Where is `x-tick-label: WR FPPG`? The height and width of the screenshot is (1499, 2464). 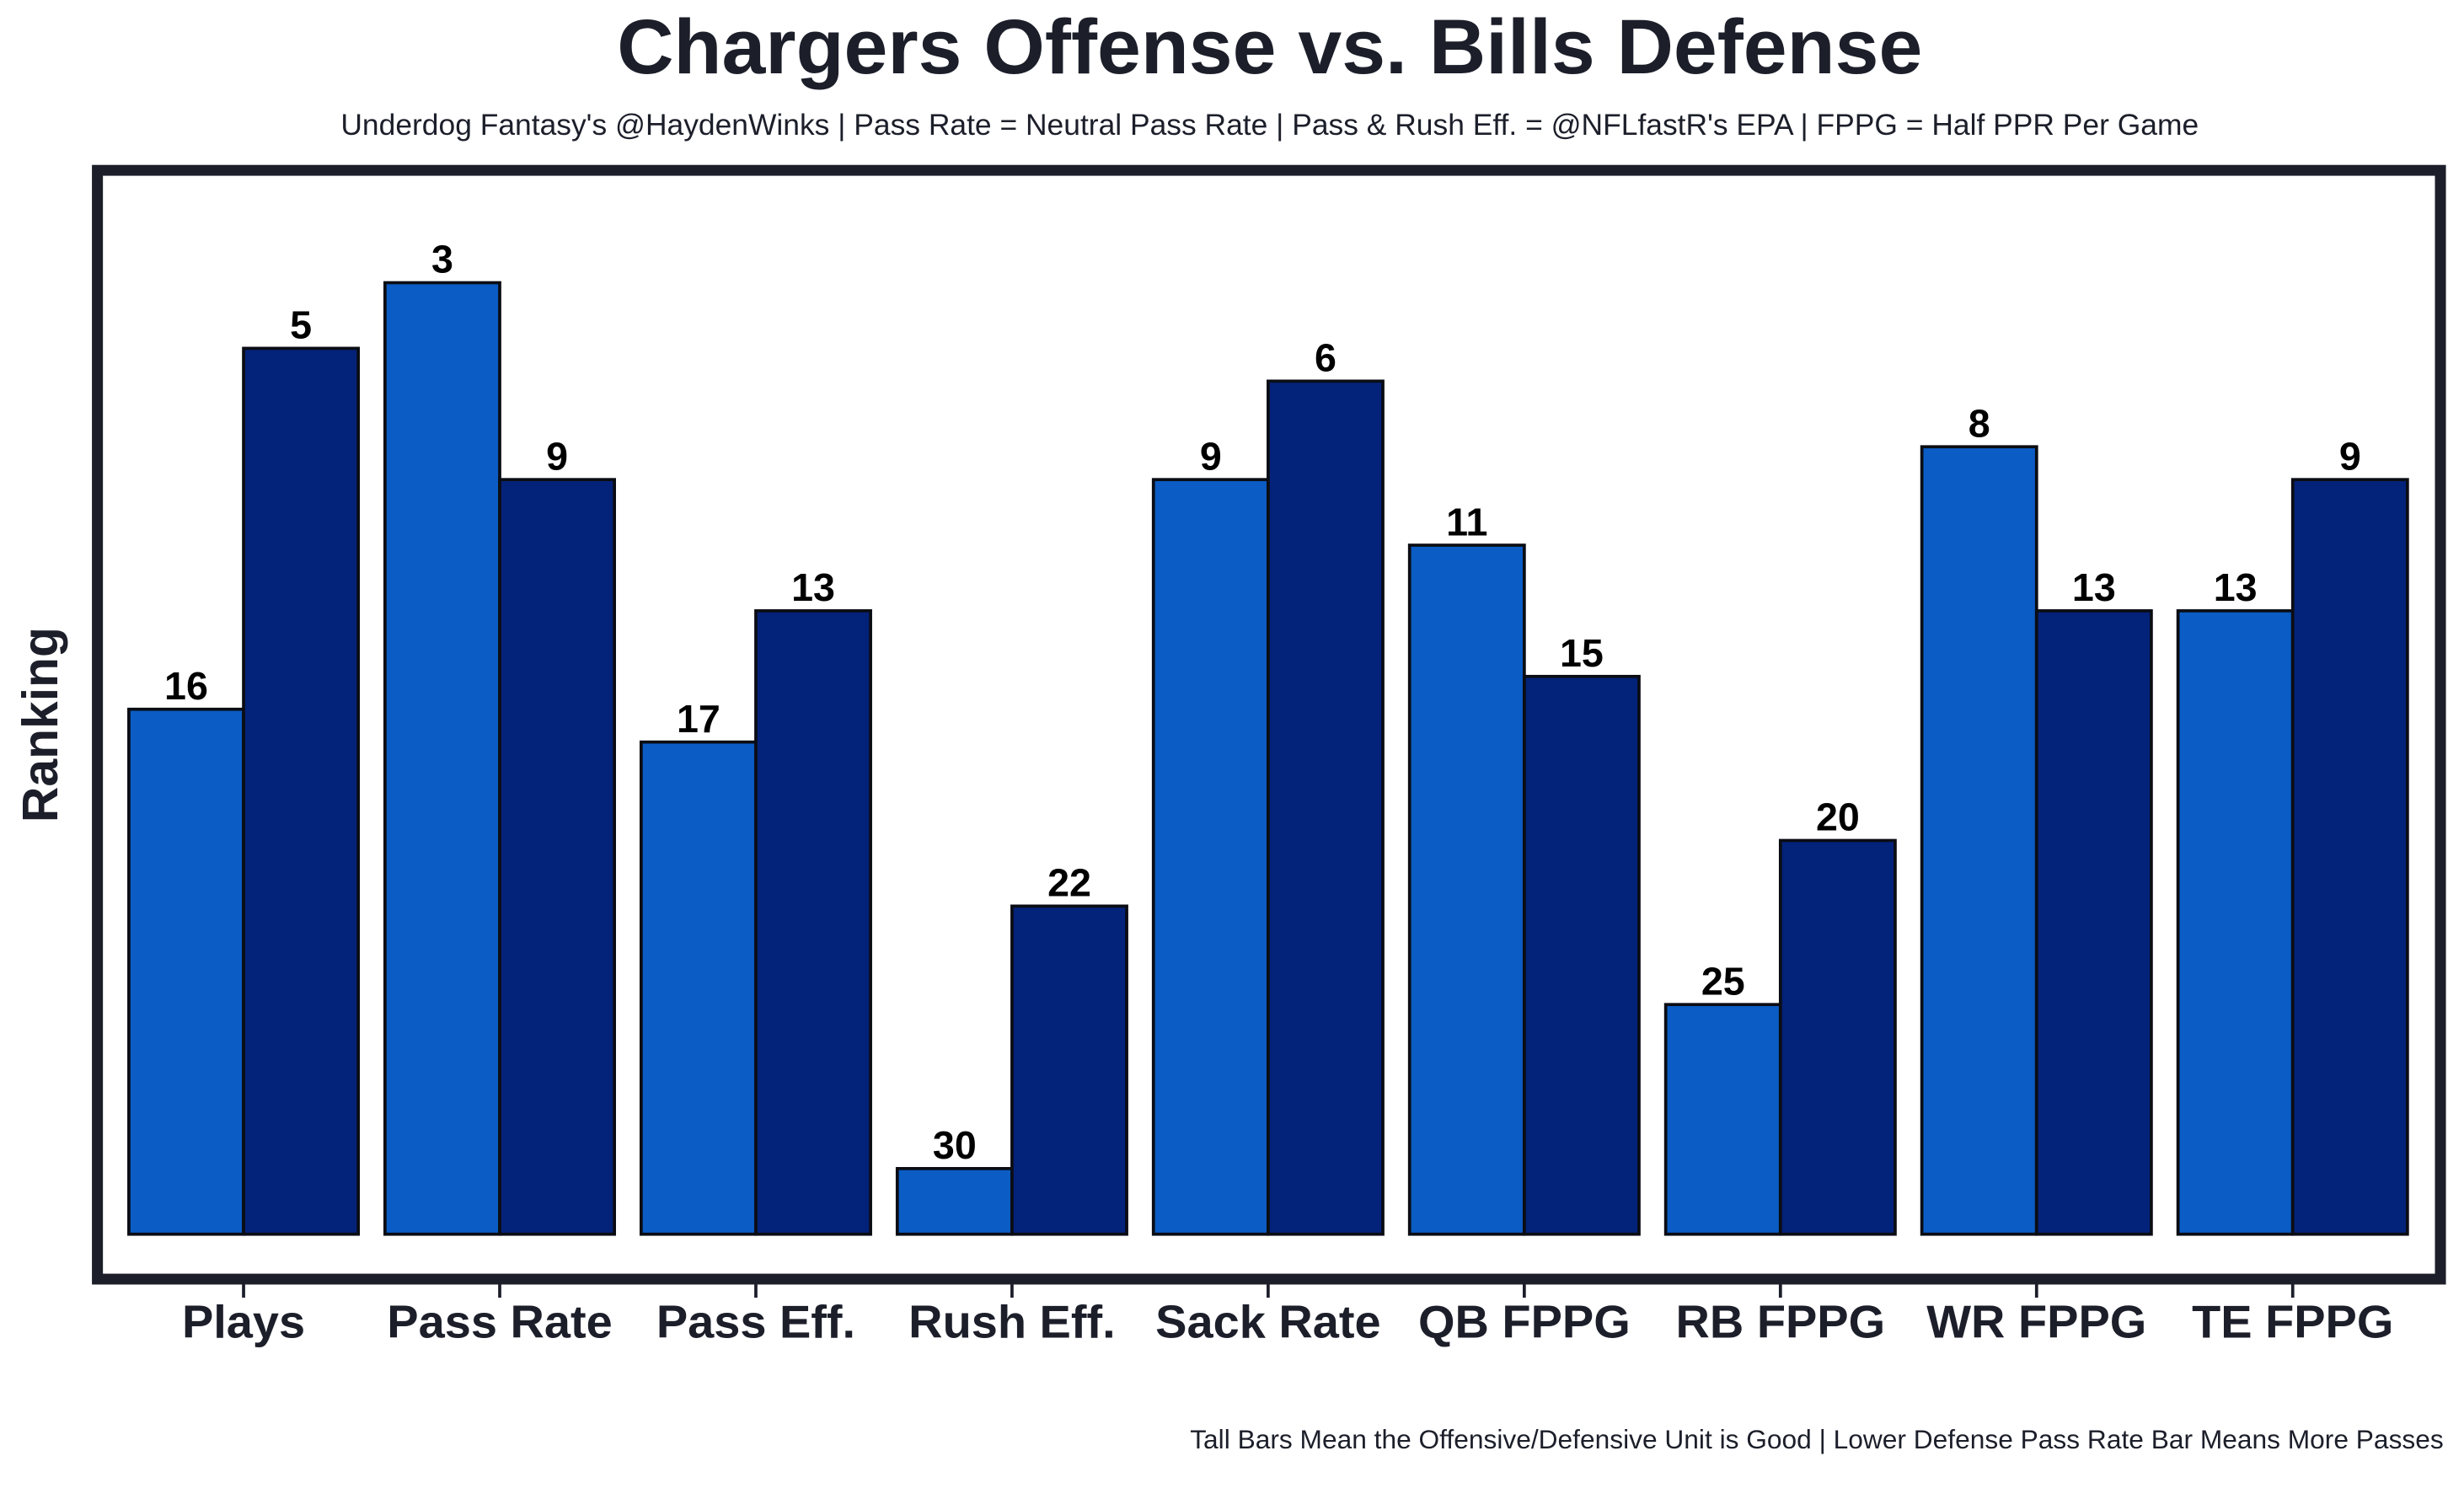
x-tick-label: WR FPPG is located at coordinates (2036, 1322).